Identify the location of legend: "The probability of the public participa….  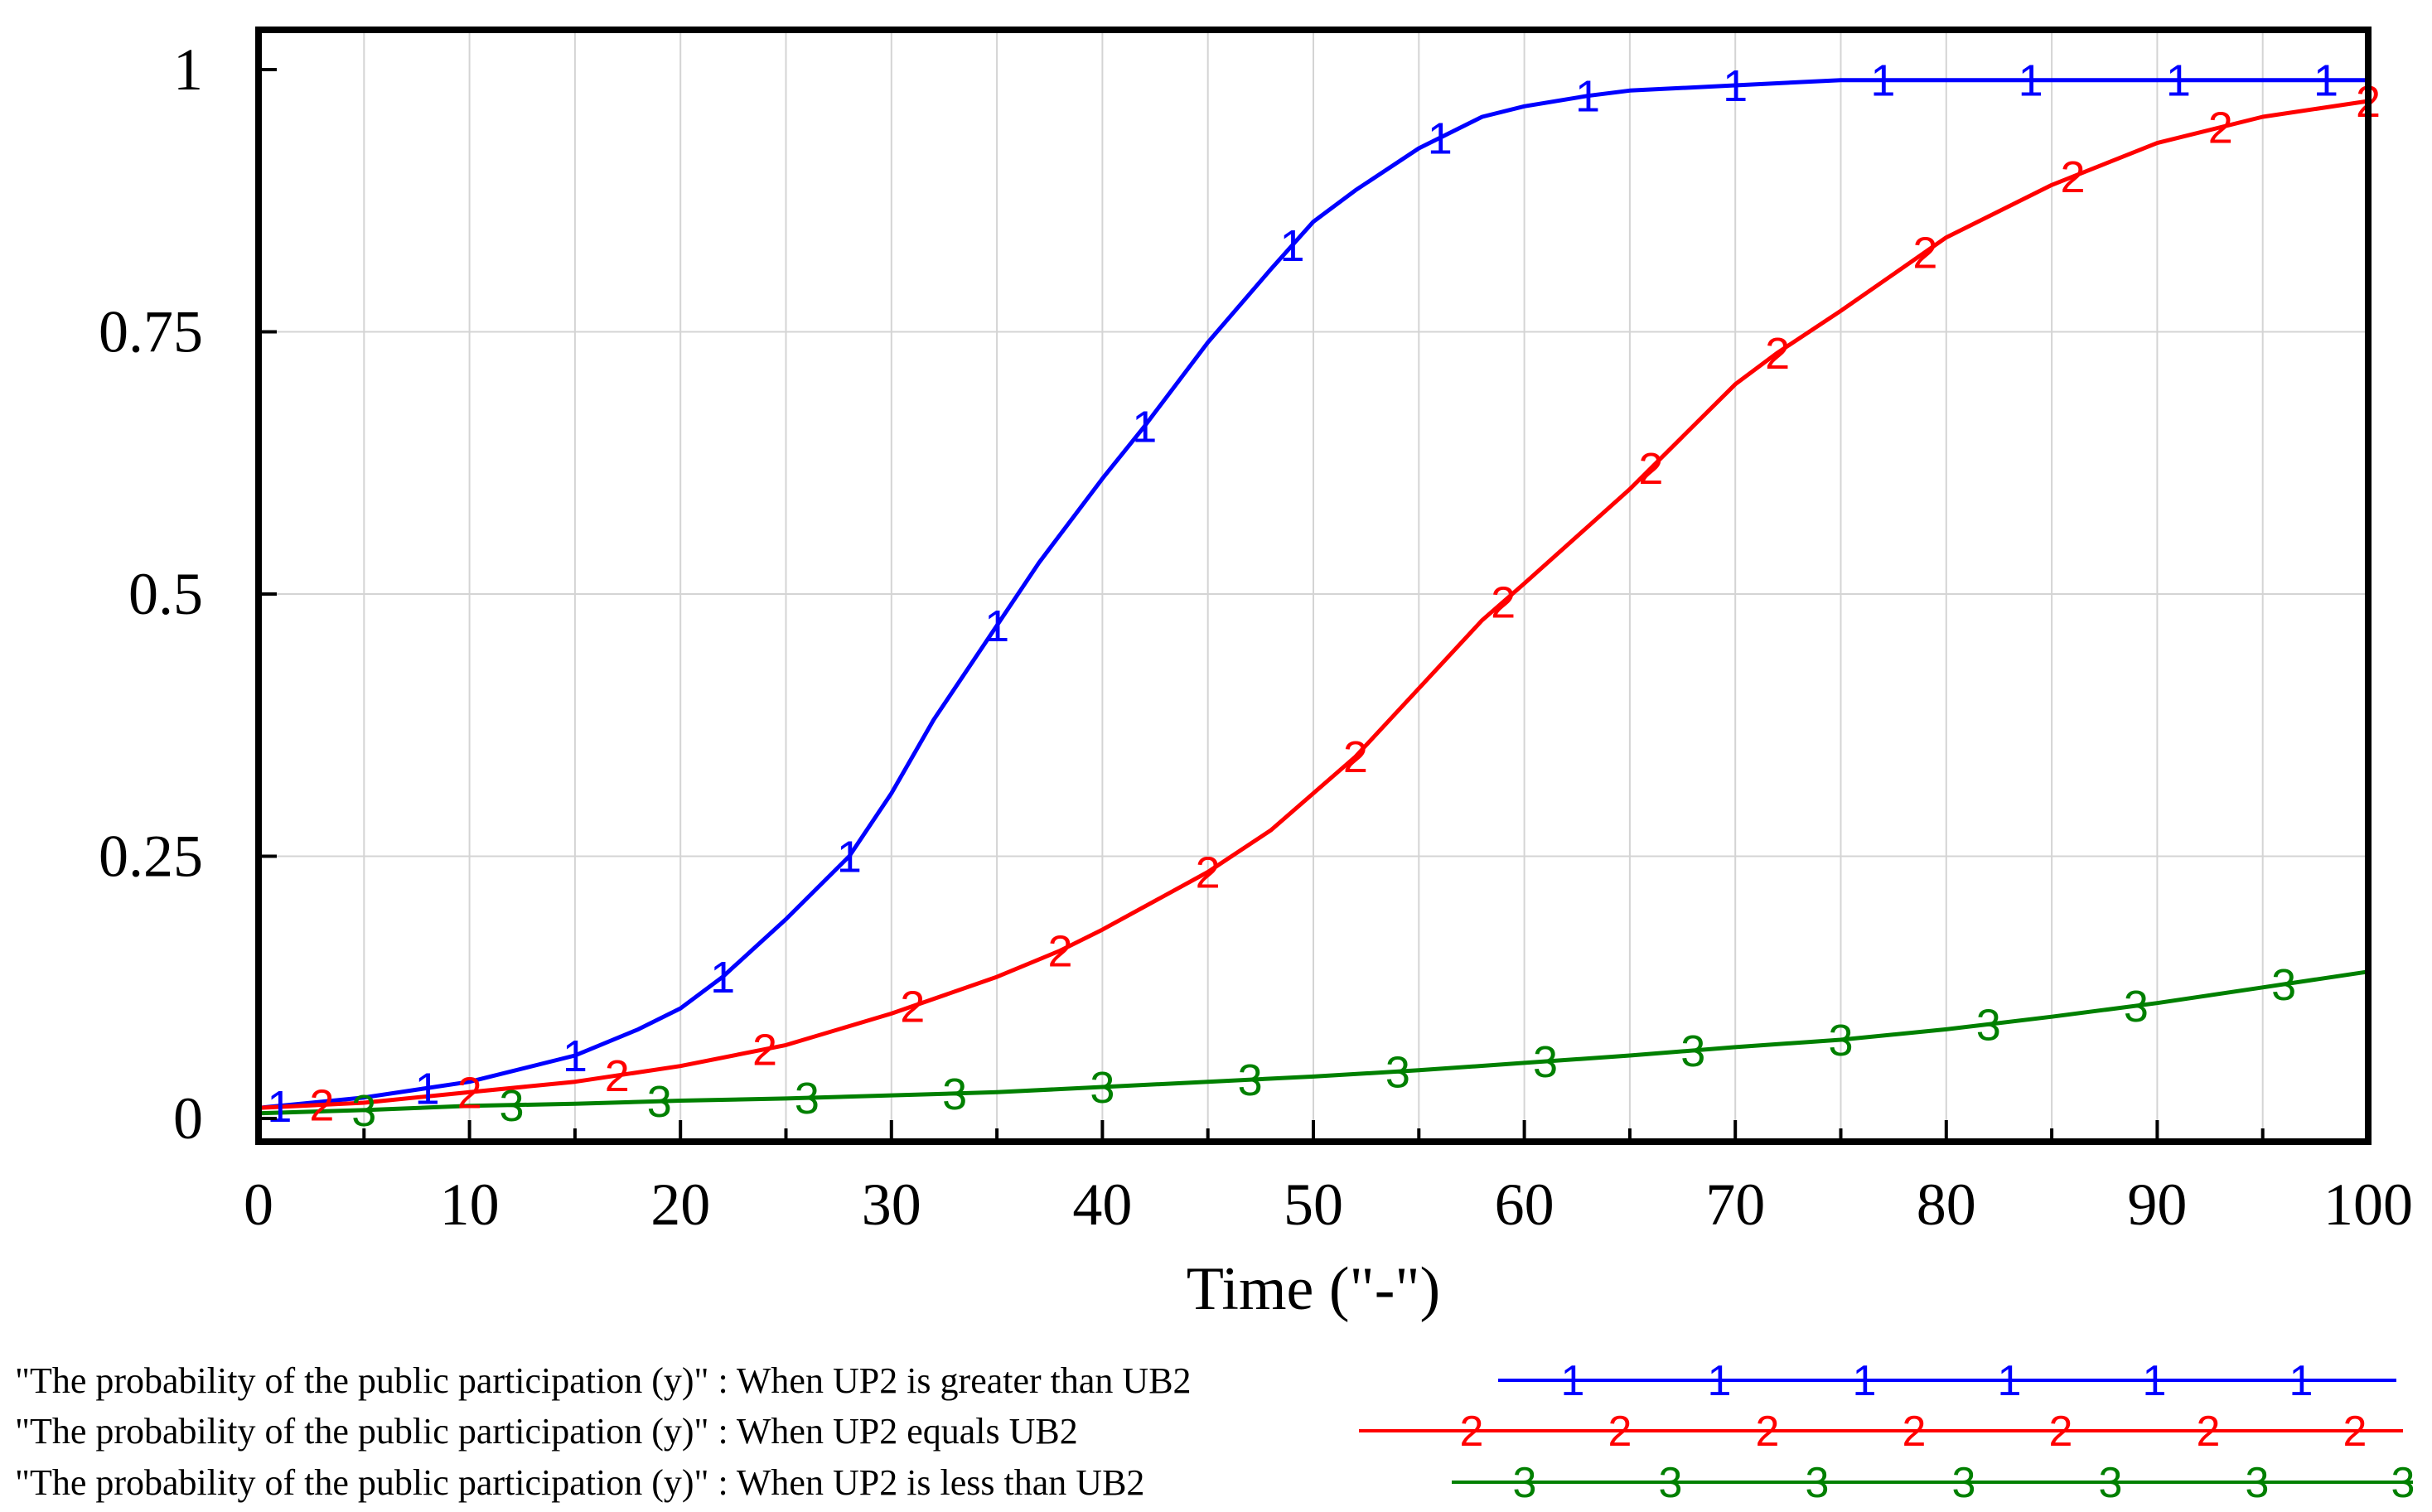
(1215, 1432).